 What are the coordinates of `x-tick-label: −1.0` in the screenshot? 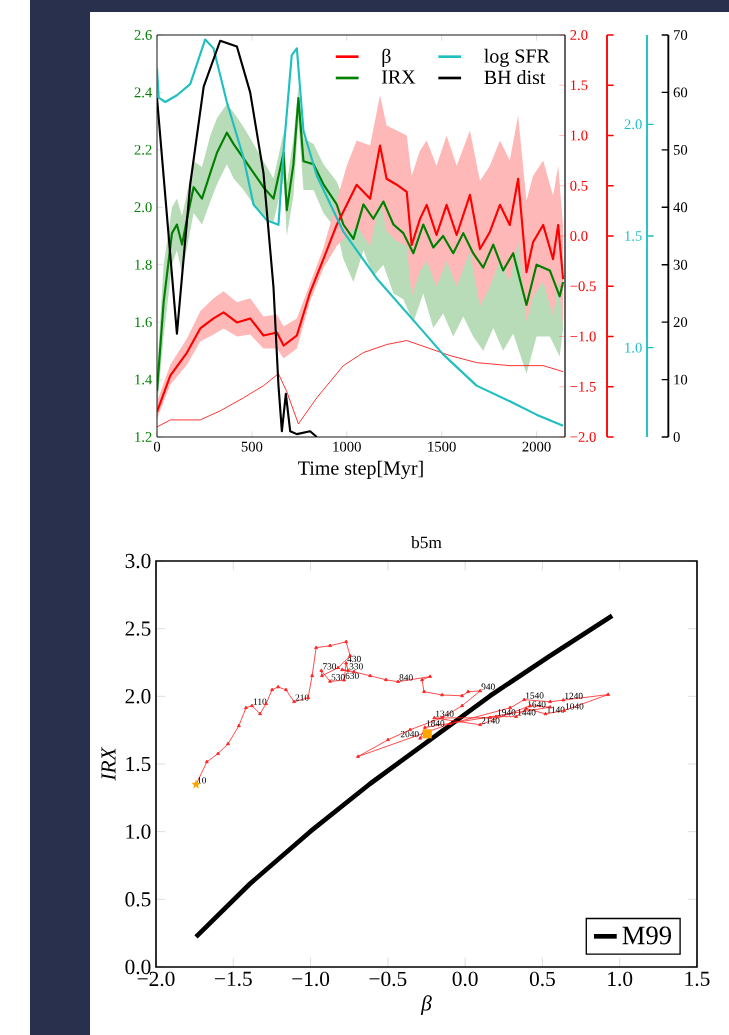 It's located at (311, 979).